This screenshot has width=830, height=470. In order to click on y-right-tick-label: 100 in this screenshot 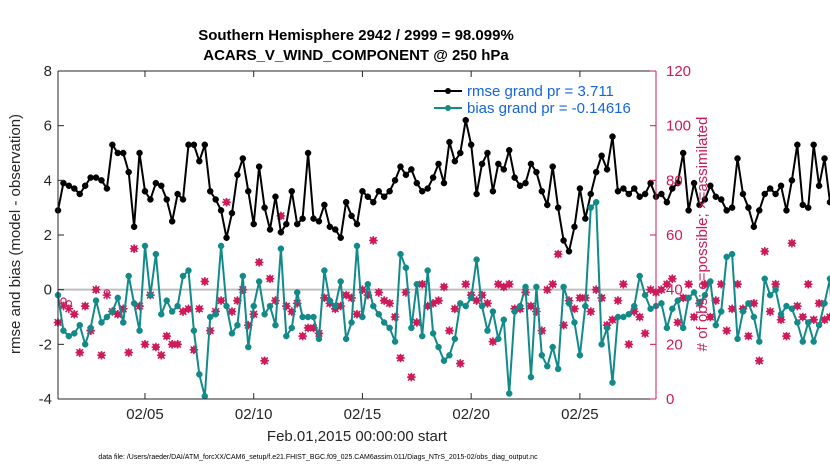, I will do `click(678, 126)`.